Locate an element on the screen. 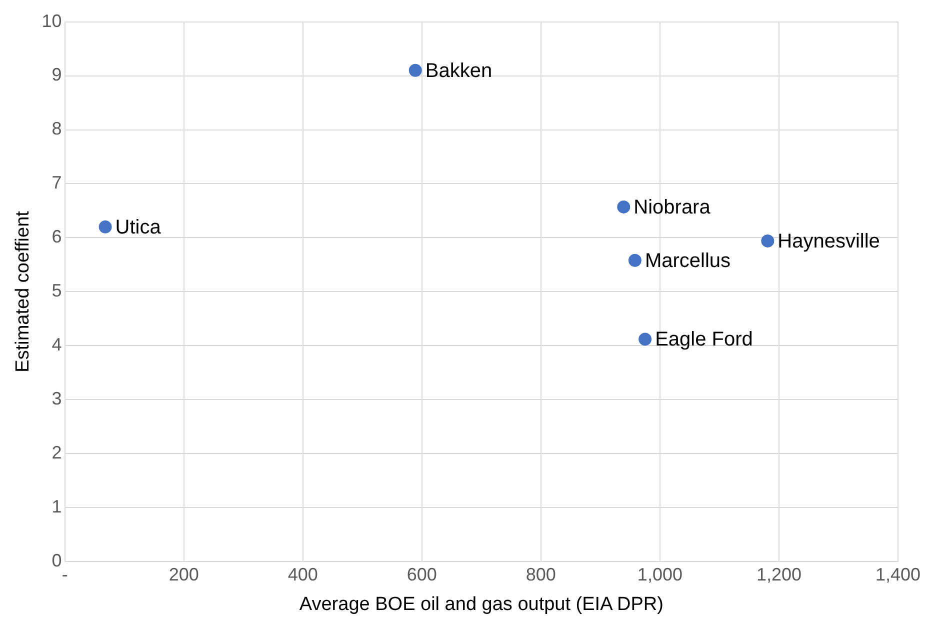 This screenshot has height=631, width=937. x-axis-title: Average BOE oil and gas output (EIA DPR) is located at coordinates (481, 604).